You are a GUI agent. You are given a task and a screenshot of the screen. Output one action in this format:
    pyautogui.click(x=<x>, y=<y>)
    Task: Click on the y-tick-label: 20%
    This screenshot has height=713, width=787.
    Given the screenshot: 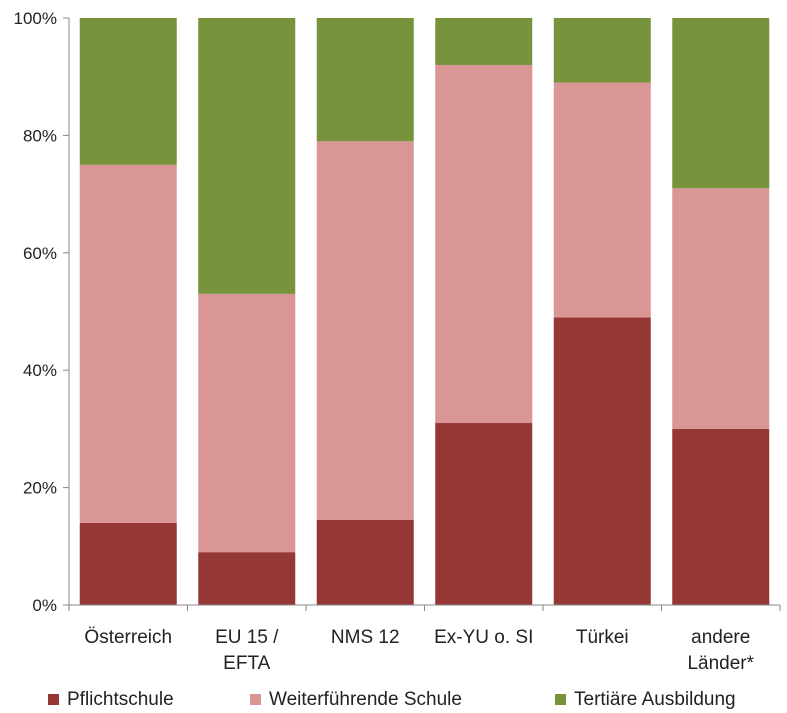 What is the action you would take?
    pyautogui.click(x=40, y=488)
    